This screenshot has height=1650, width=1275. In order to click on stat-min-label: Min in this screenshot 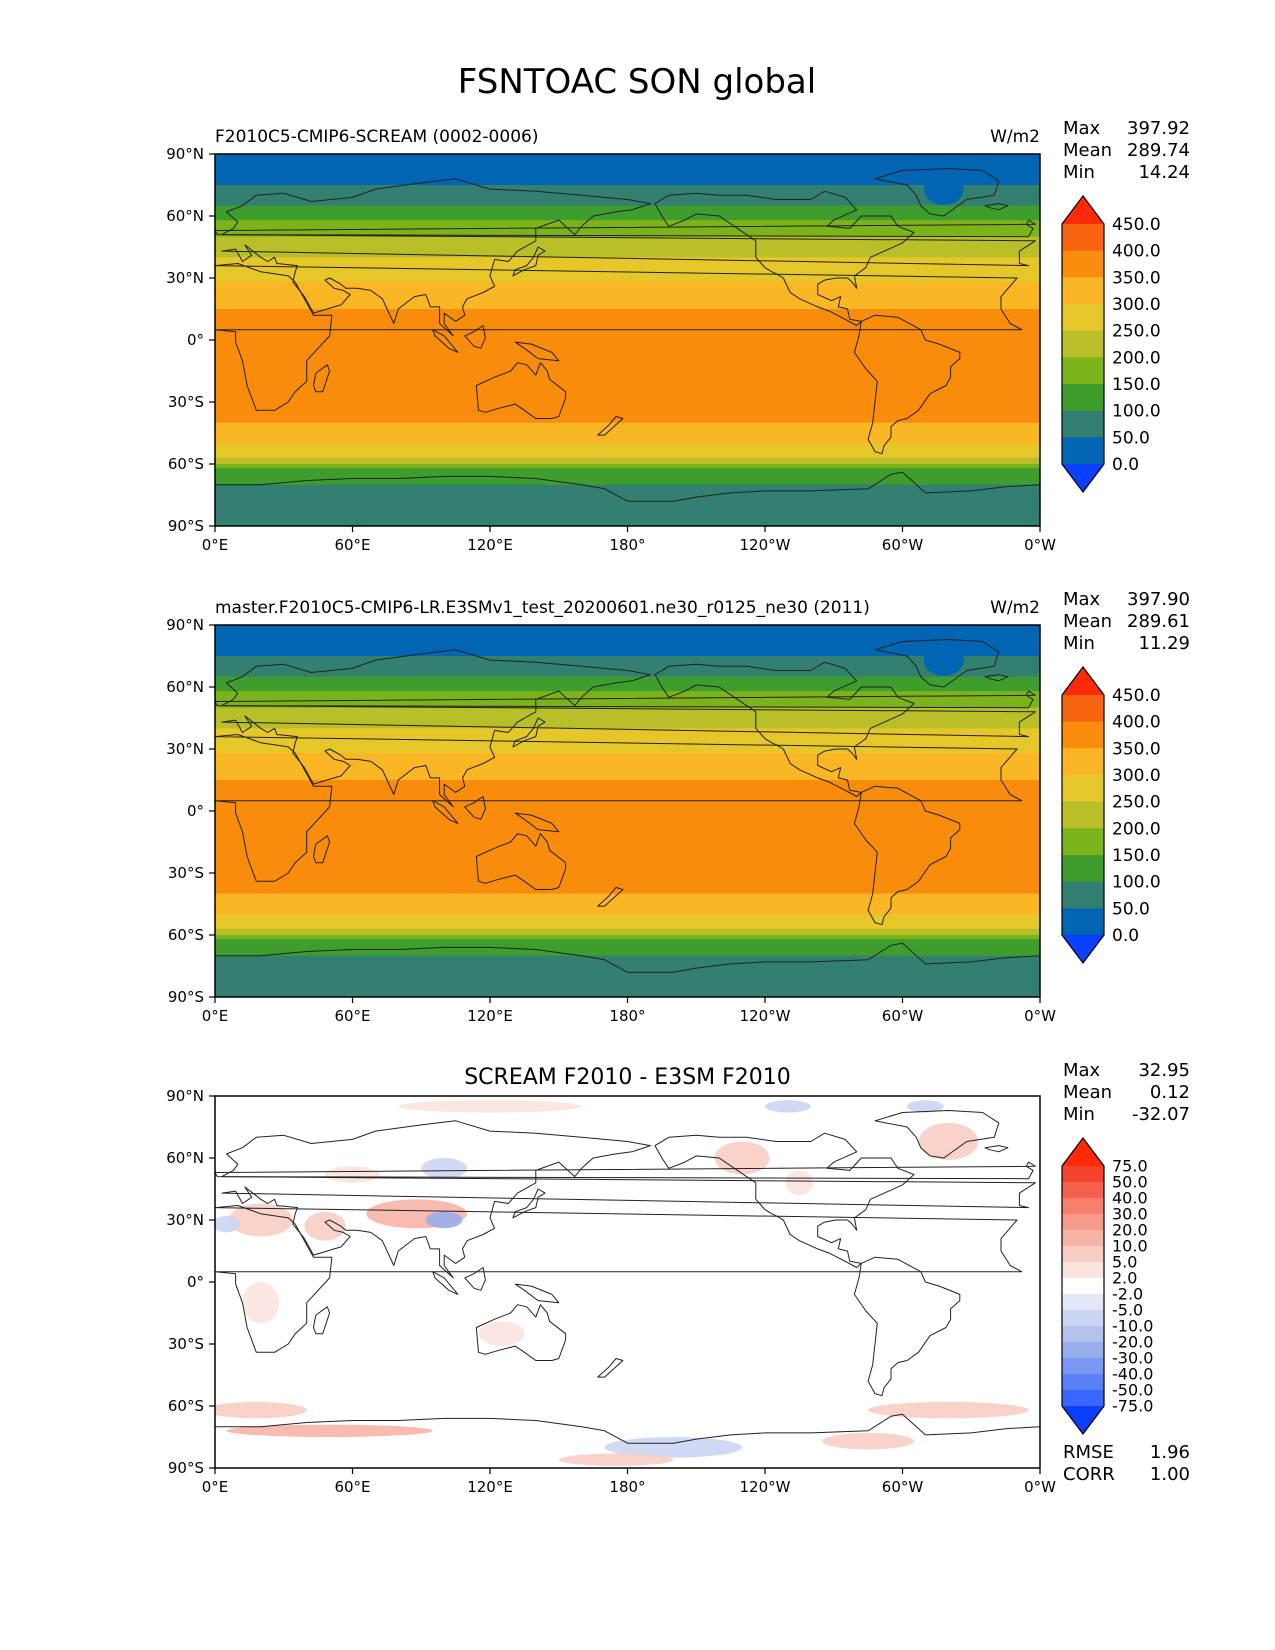, I will do `click(1079, 1114)`.